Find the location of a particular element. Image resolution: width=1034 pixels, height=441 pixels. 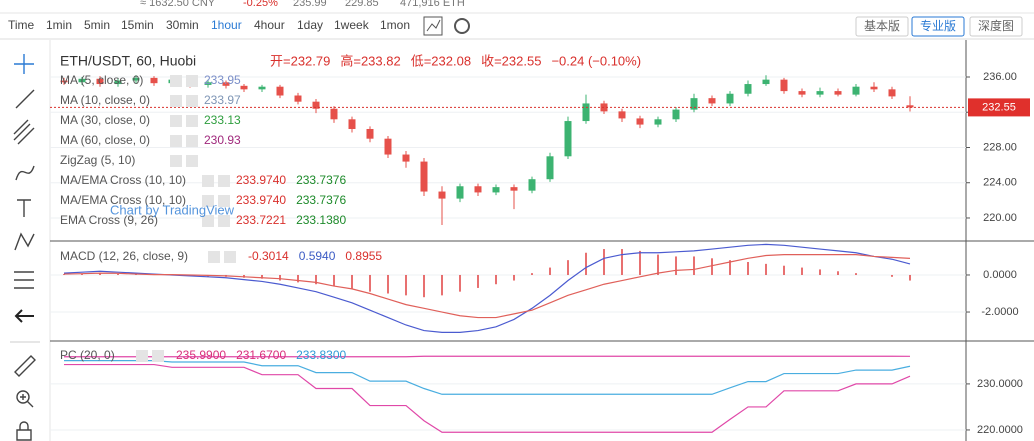

interval-button: 1min is located at coordinates (59, 25).